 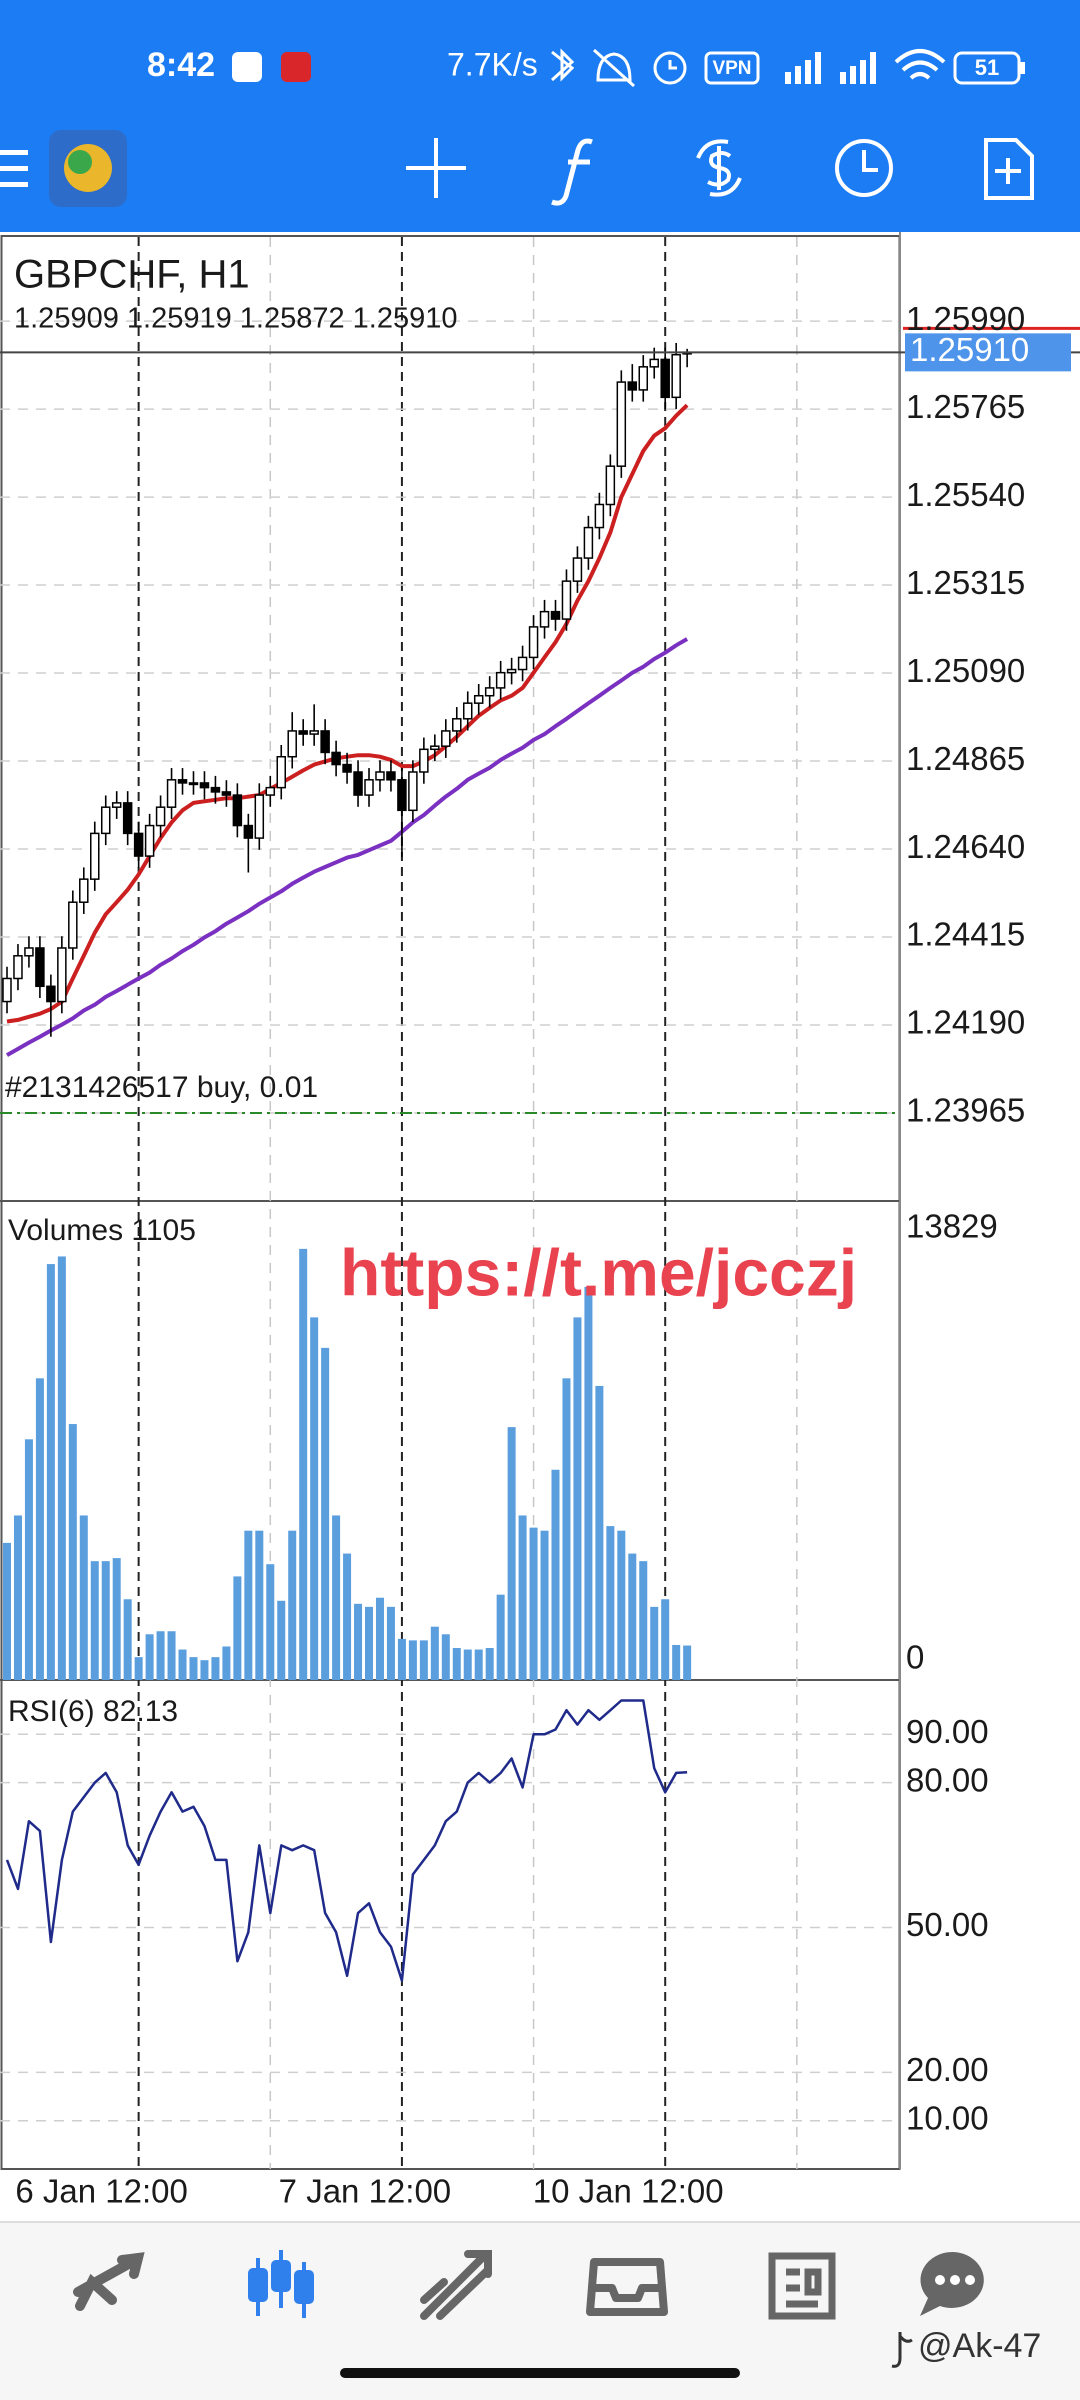 I want to click on watermark-url: https://t.me/jcczj, so click(x=598, y=1272).